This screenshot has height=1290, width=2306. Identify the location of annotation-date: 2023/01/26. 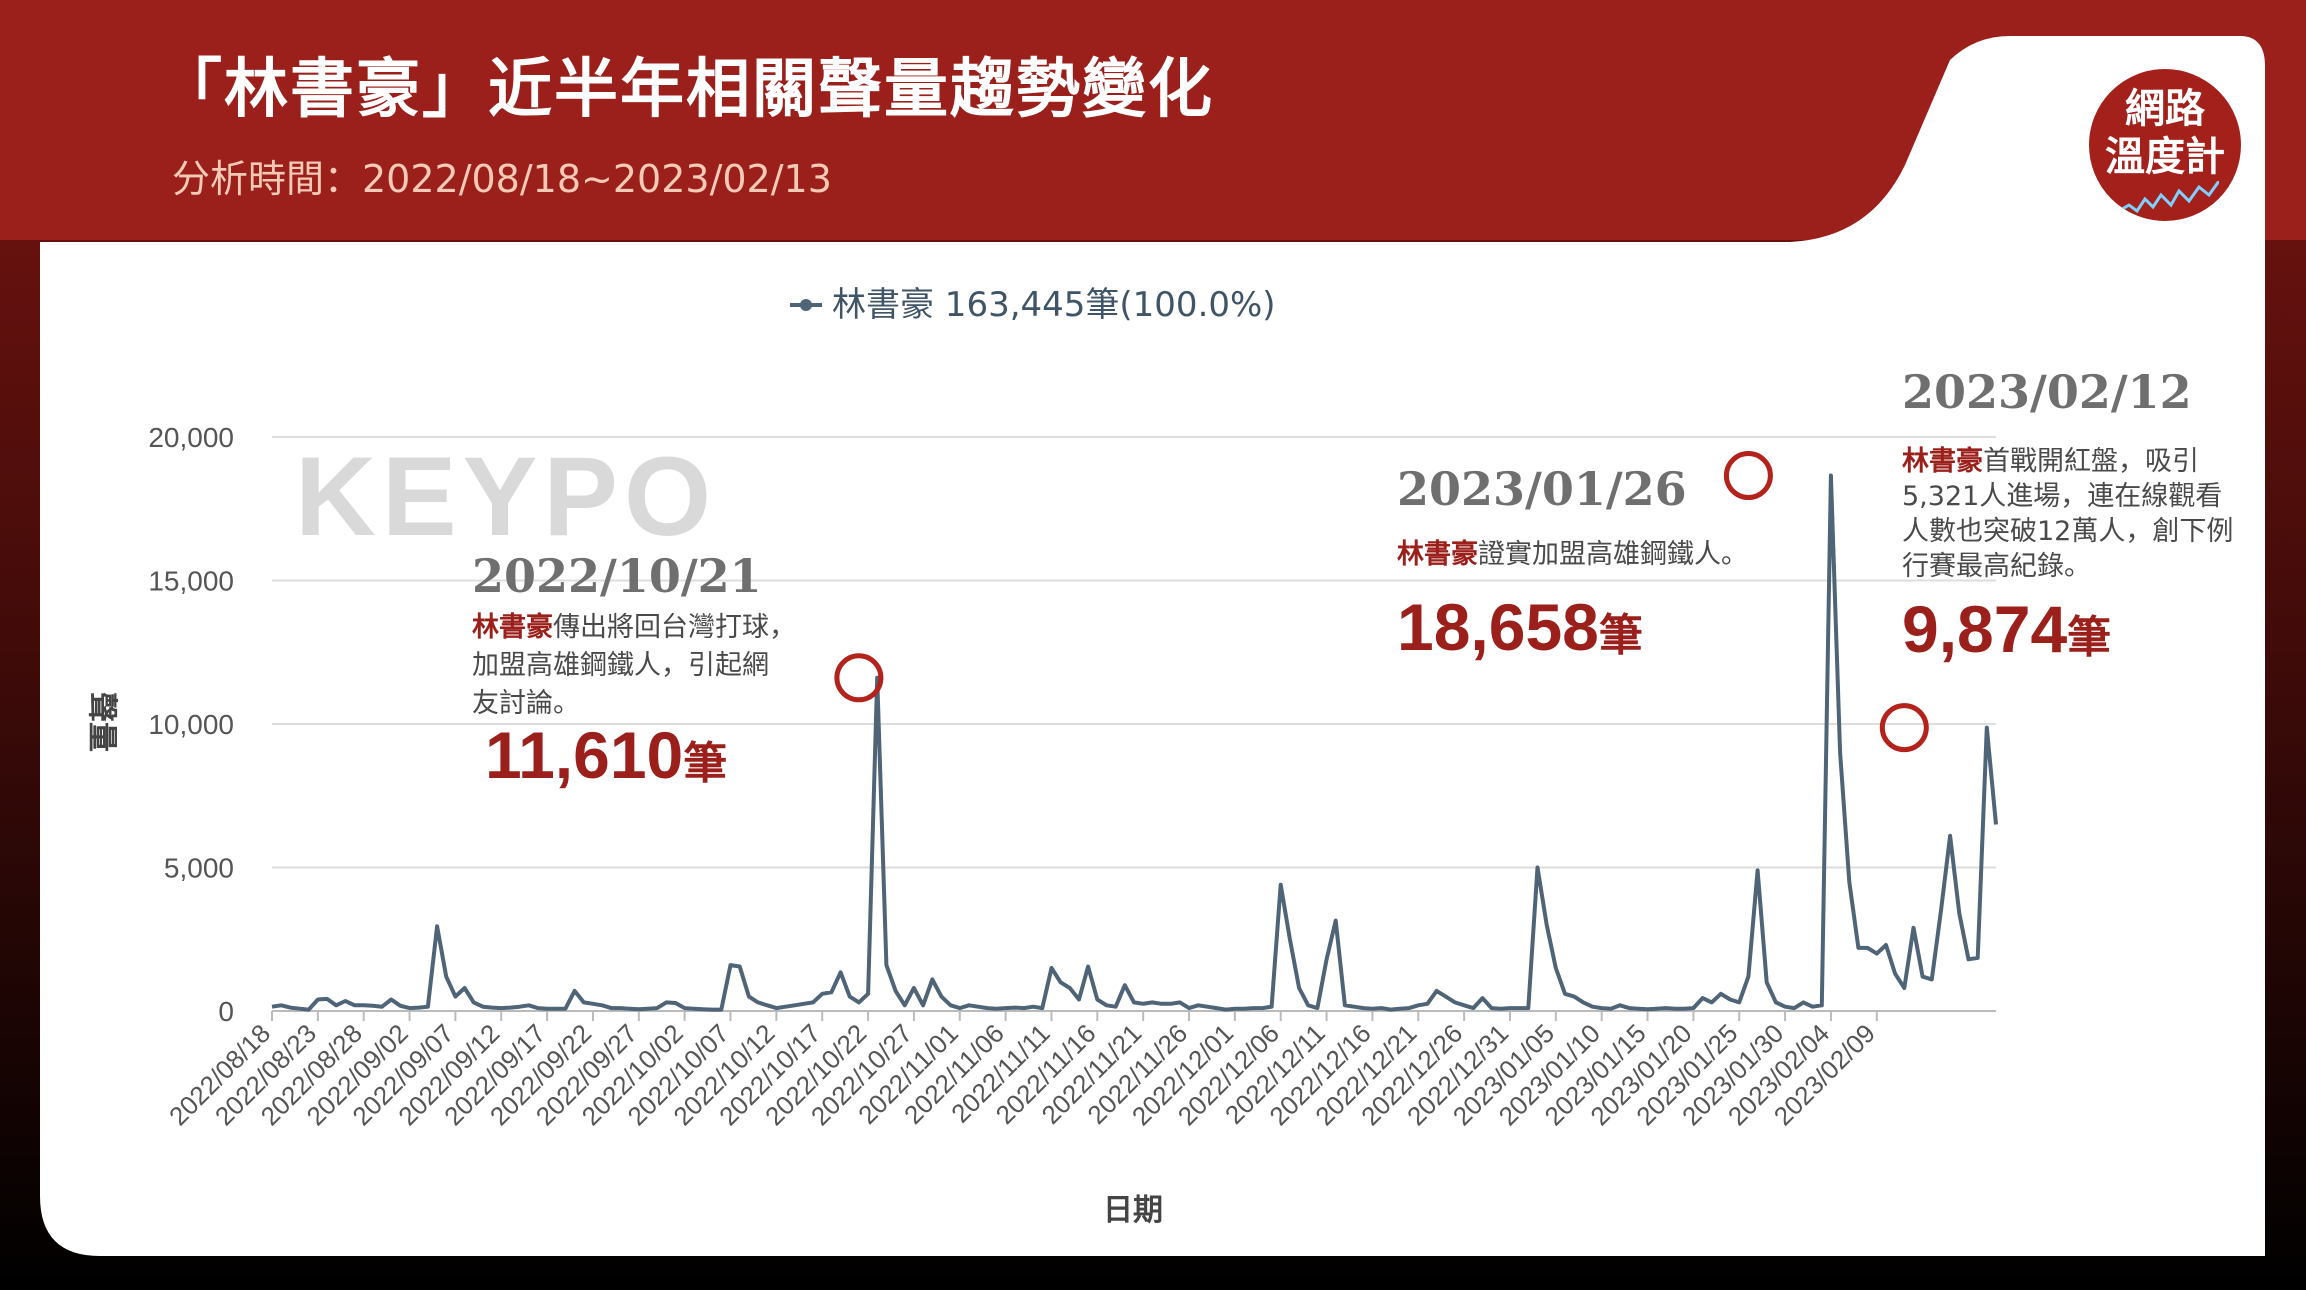
(1542, 489).